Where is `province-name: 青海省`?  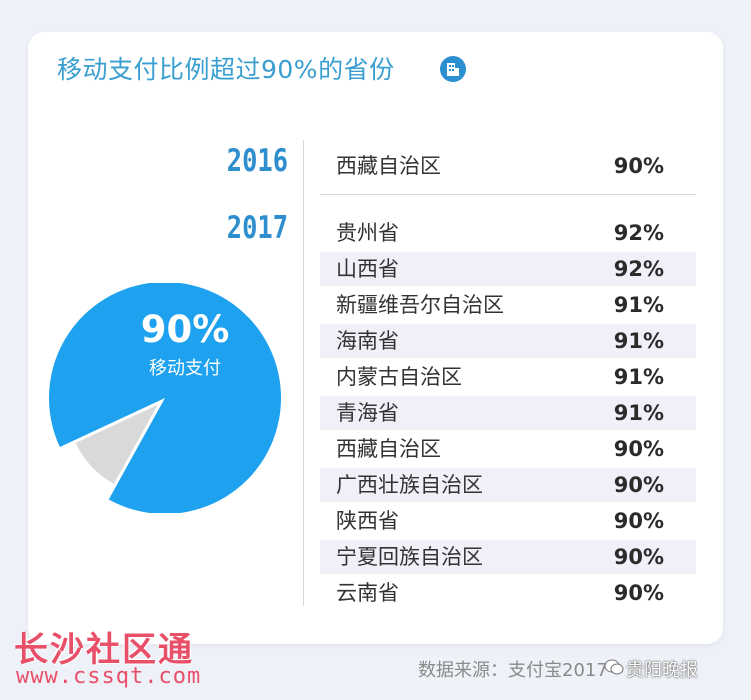 province-name: 青海省 is located at coordinates (367, 413).